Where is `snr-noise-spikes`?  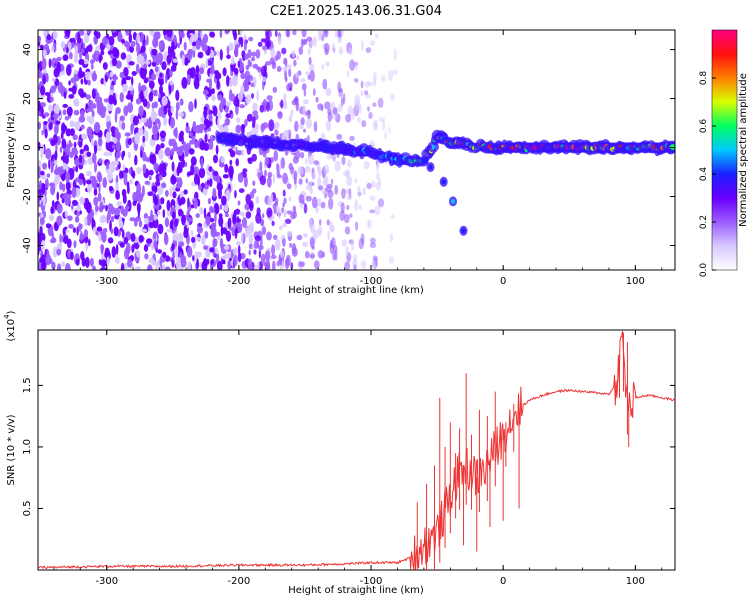 snr-noise-spikes is located at coordinates (523, 451).